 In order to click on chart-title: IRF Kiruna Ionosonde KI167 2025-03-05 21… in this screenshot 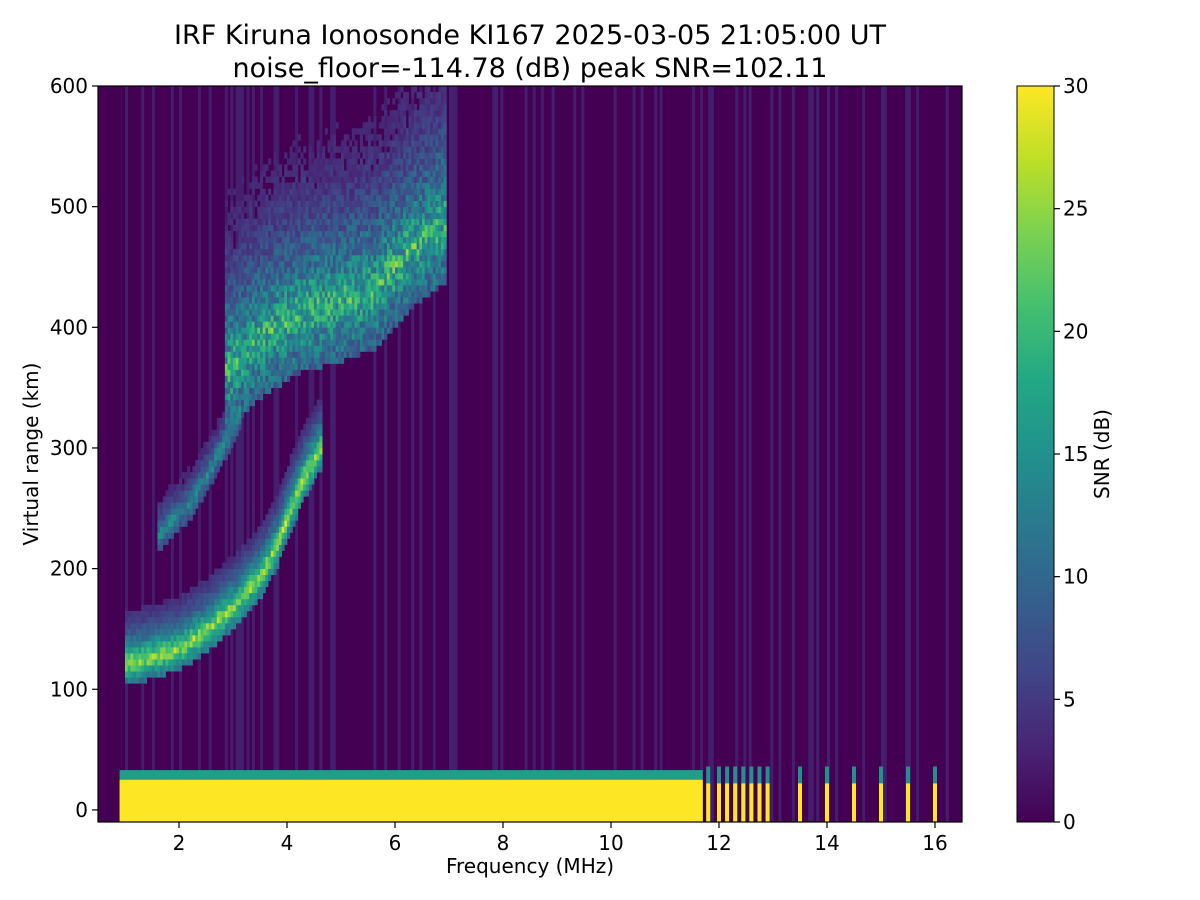, I will do `click(530, 35)`.